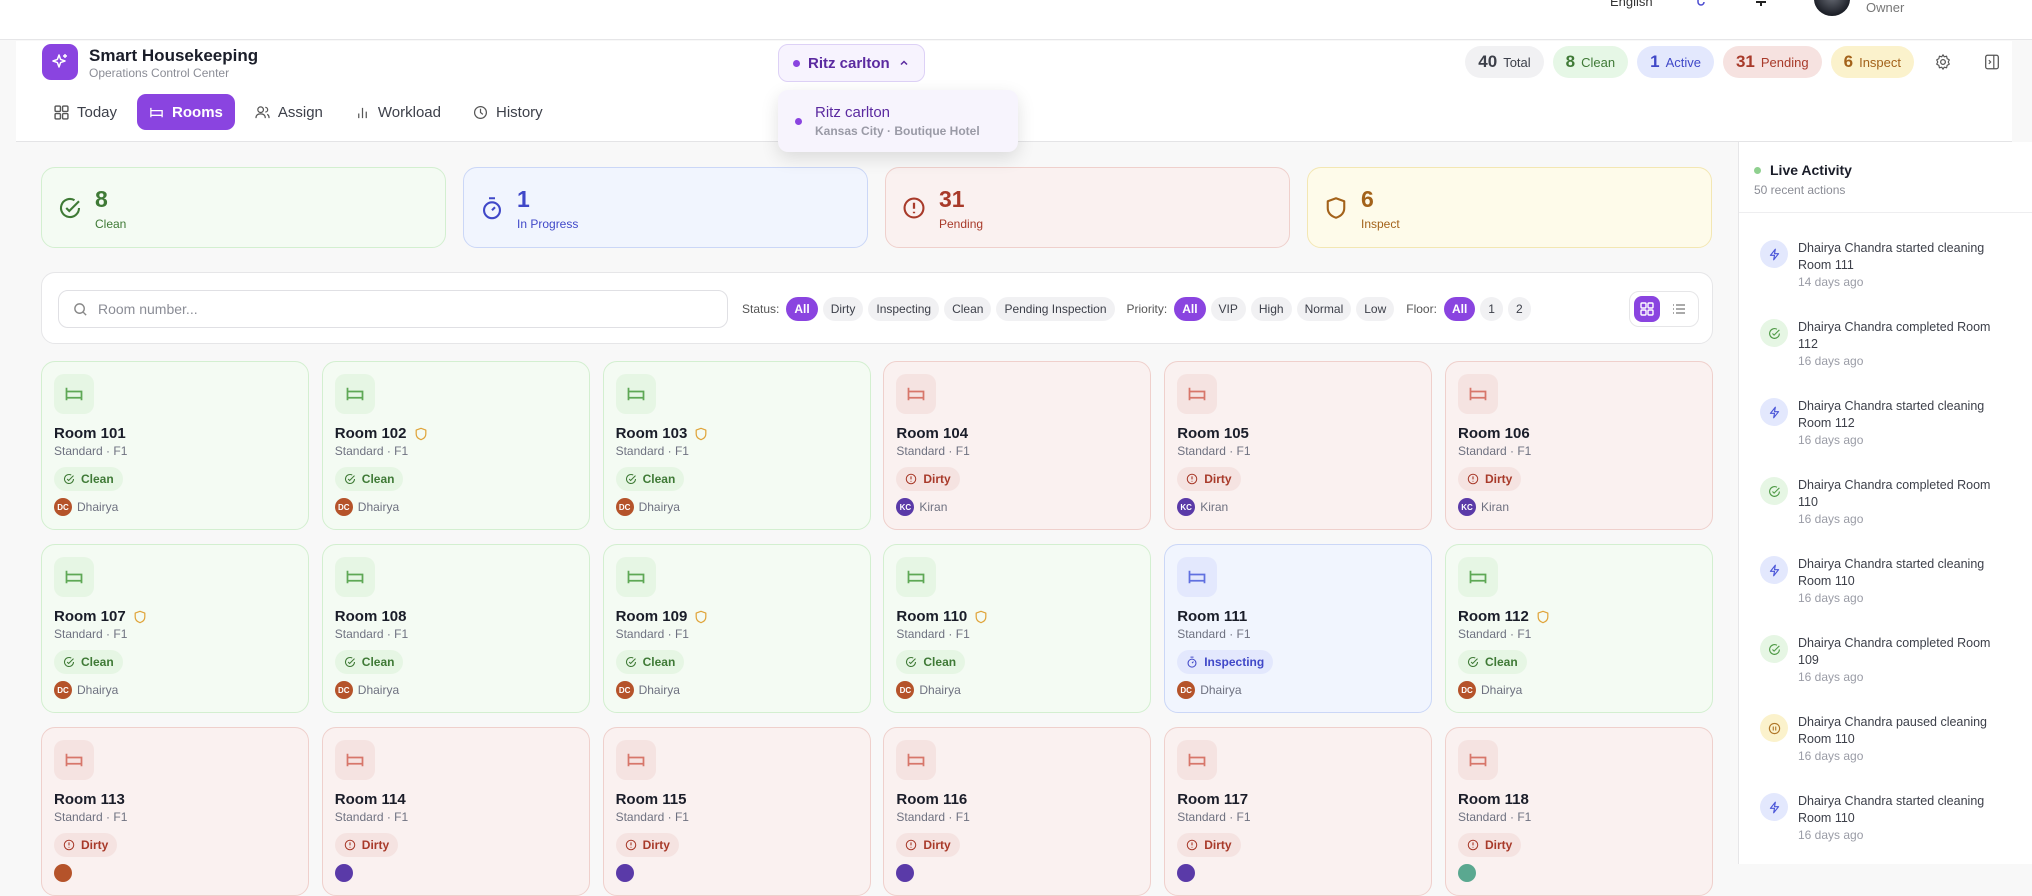 The height and width of the screenshot is (896, 2032). What do you see at coordinates (1493, 433) in the screenshot?
I see `room-name: Room 106` at bounding box center [1493, 433].